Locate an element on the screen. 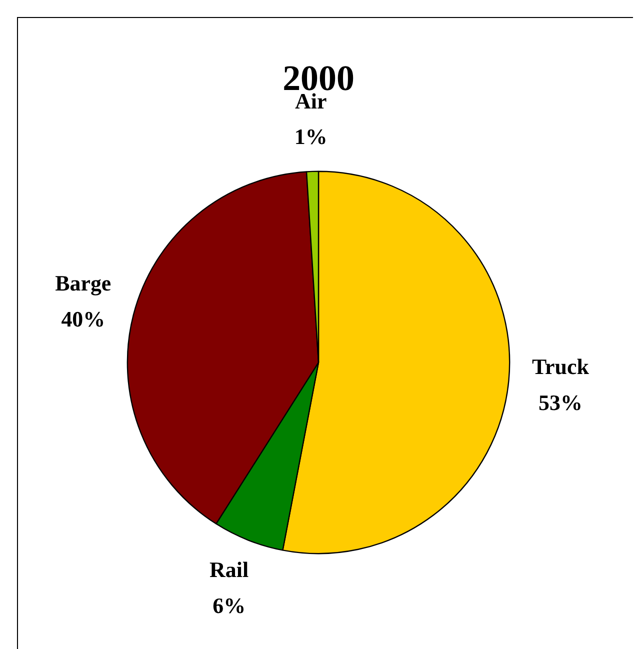 This screenshot has height=649, width=634. slice-label: Barge is located at coordinates (83, 283).